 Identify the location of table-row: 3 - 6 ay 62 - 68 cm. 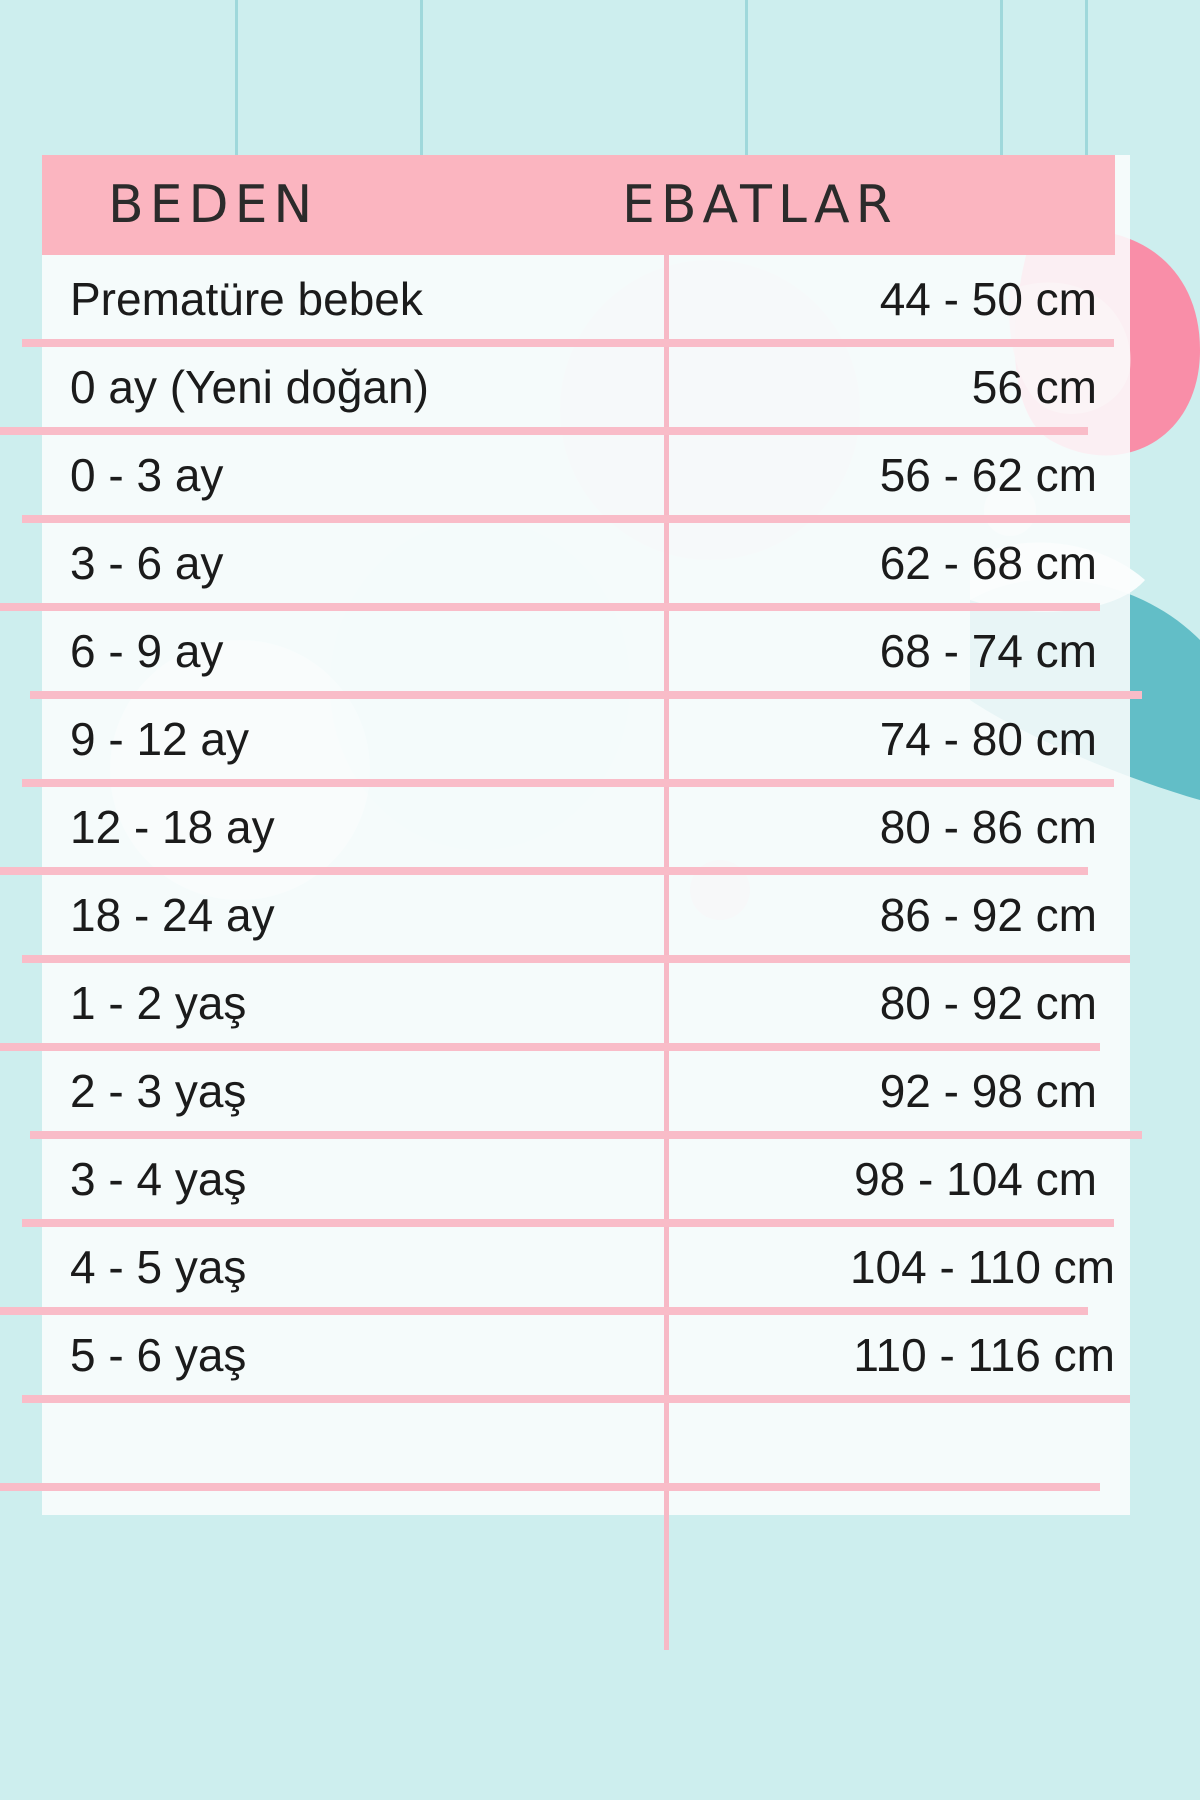
(586, 563).